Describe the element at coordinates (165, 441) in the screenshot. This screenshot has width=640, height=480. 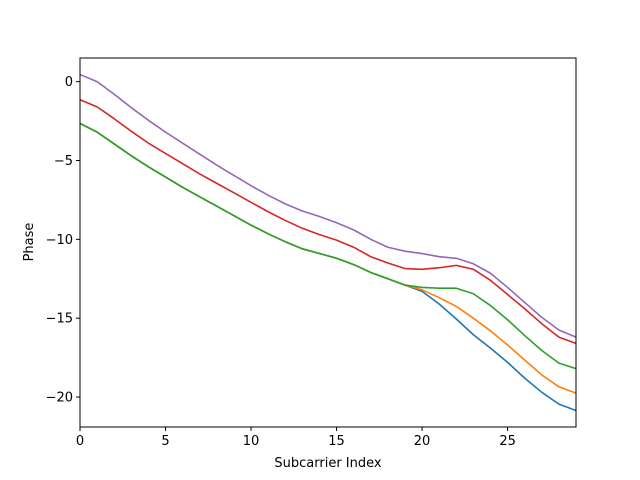
I see `x-tick-label: 5` at that location.